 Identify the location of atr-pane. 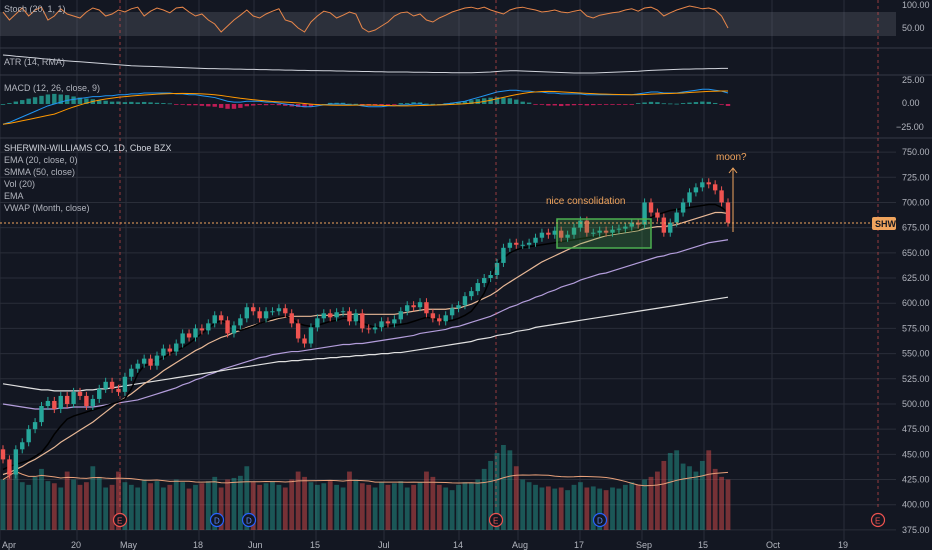
(365, 64).